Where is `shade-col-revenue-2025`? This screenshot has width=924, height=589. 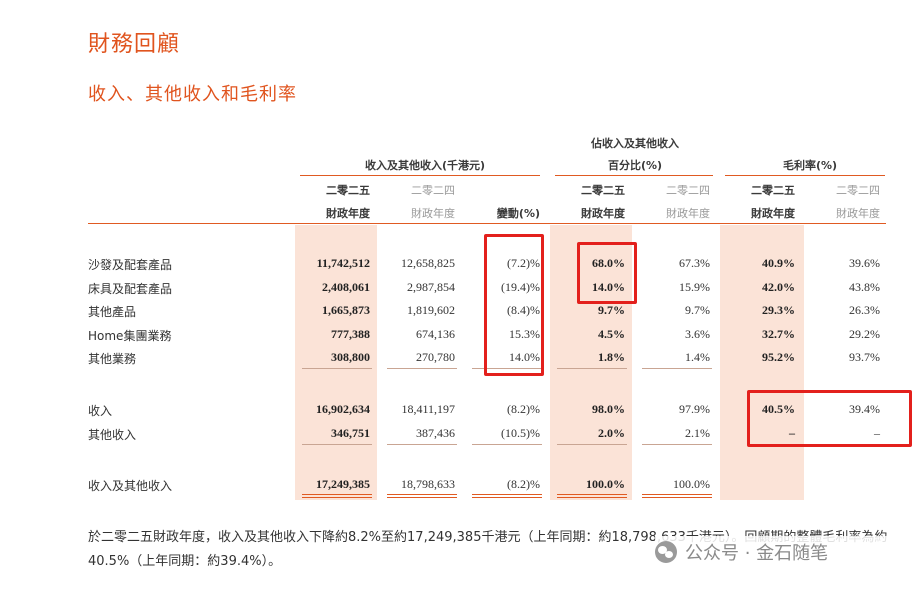
shade-col-revenue-2025 is located at coordinates (336, 362).